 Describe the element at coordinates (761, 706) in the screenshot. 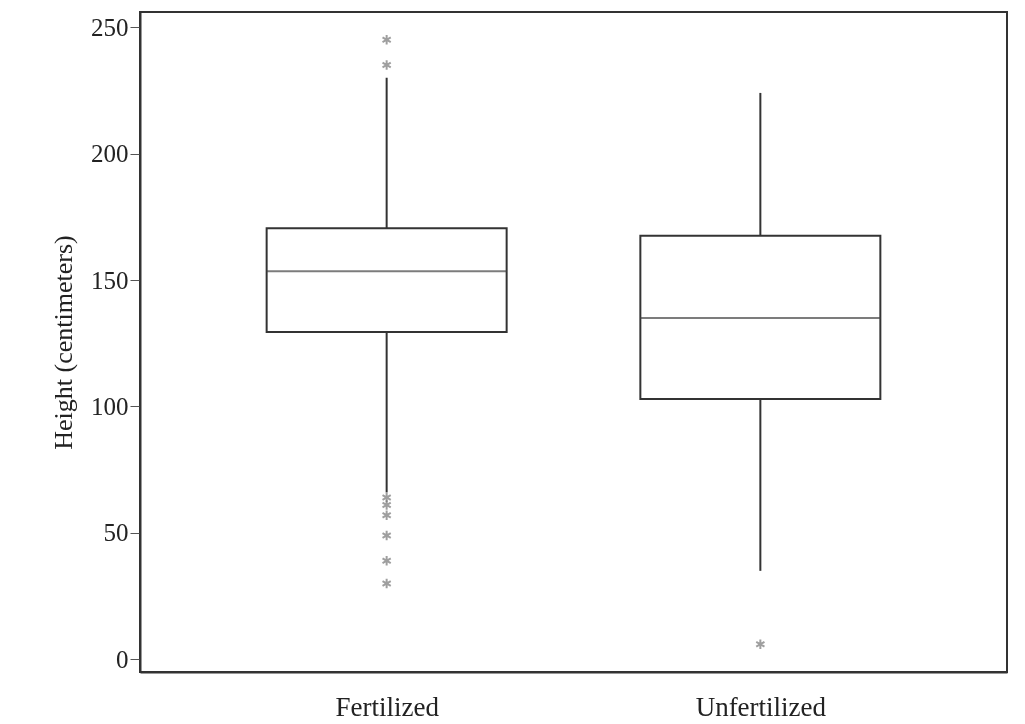

I see `x-tick-label: Unfertilized` at that location.